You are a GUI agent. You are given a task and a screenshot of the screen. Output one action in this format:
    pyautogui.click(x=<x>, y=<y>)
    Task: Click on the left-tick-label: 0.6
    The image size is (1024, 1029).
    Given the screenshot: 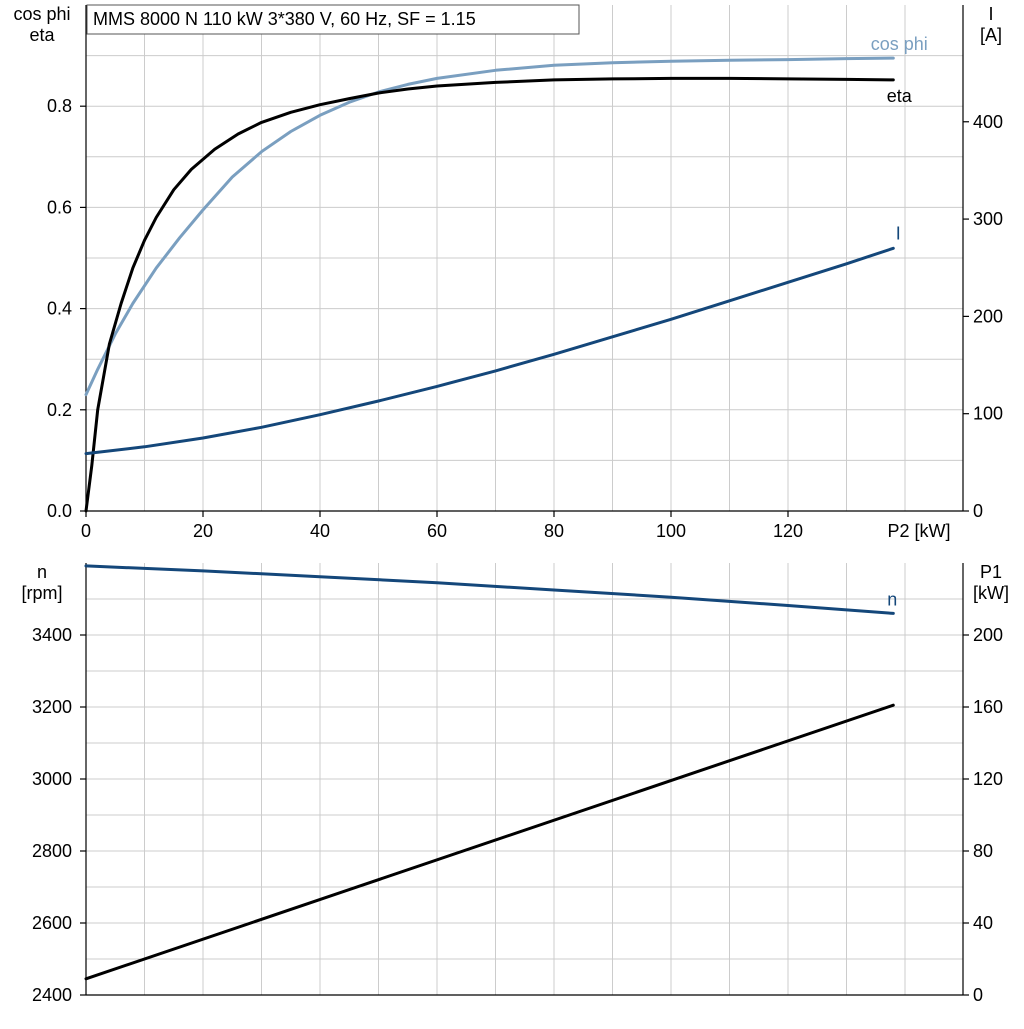 What is the action you would take?
    pyautogui.click(x=59, y=207)
    